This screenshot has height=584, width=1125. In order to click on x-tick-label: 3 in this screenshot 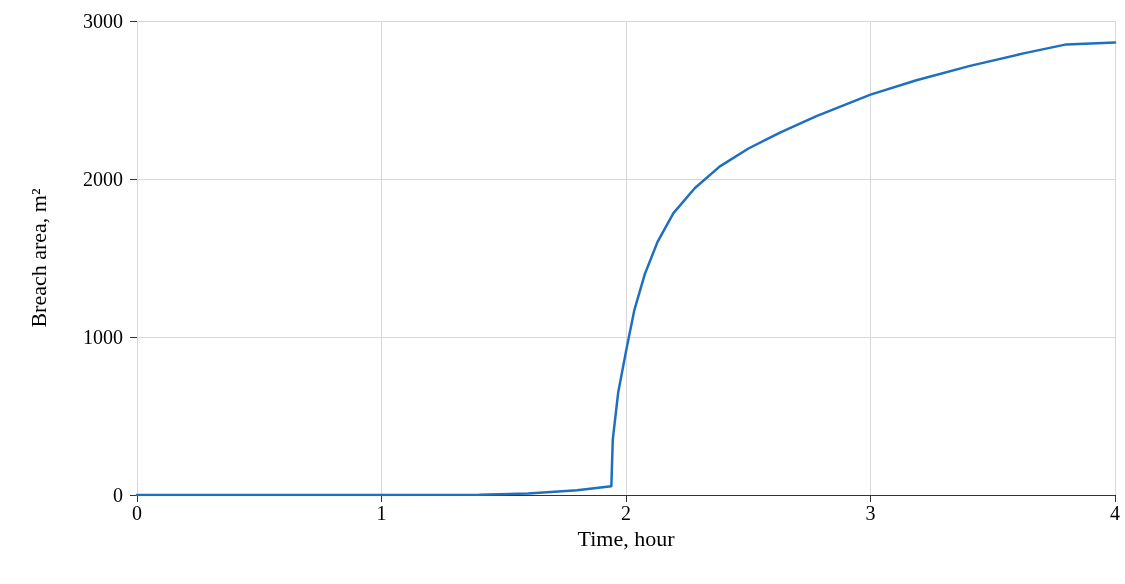, I will do `click(870, 513)`.